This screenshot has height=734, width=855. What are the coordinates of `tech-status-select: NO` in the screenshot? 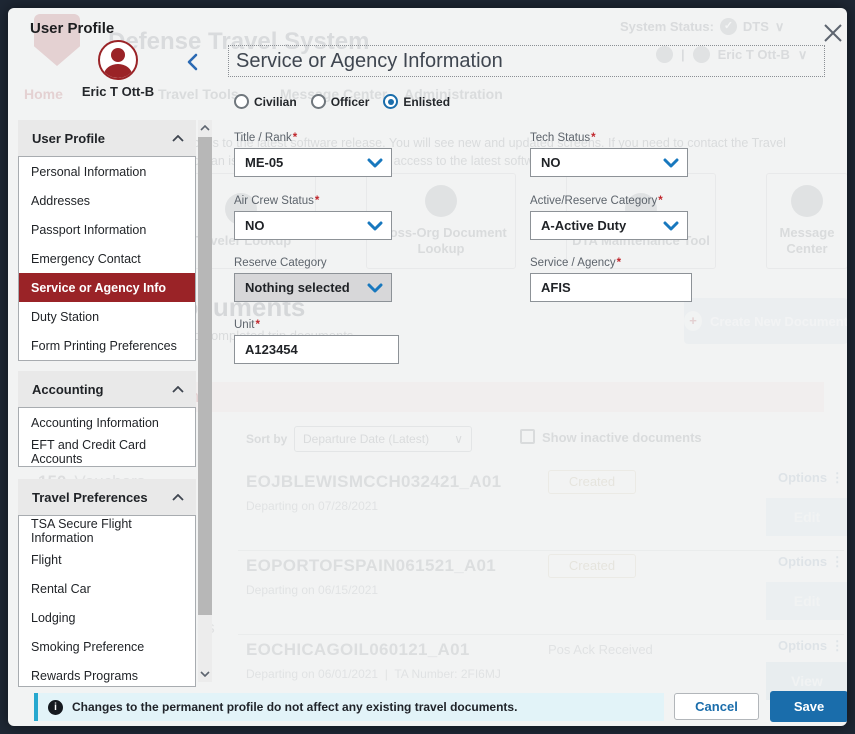 It's located at (609, 162).